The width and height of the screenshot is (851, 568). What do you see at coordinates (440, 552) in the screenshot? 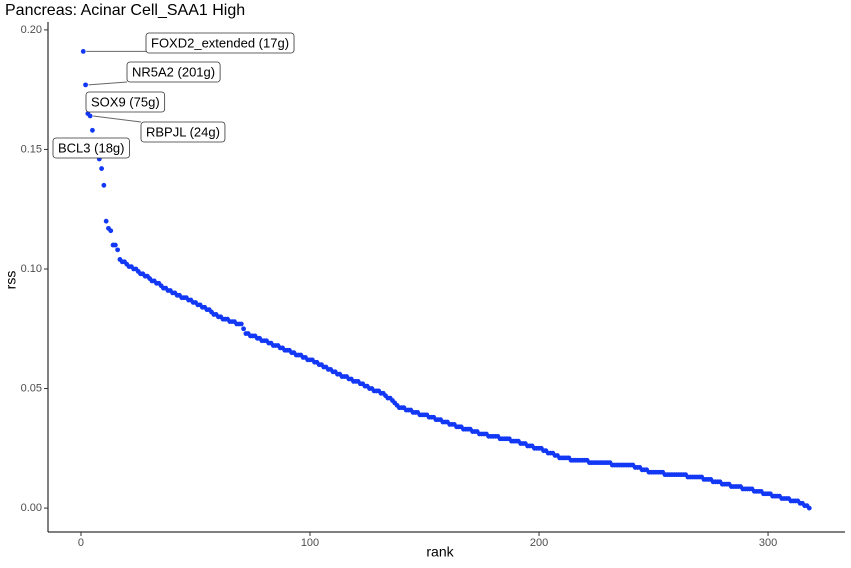
I see `x-axis-label: rank` at bounding box center [440, 552].